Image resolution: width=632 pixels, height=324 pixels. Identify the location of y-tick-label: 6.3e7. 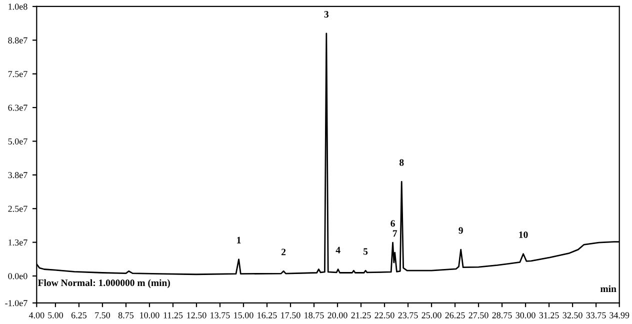
(18, 107).